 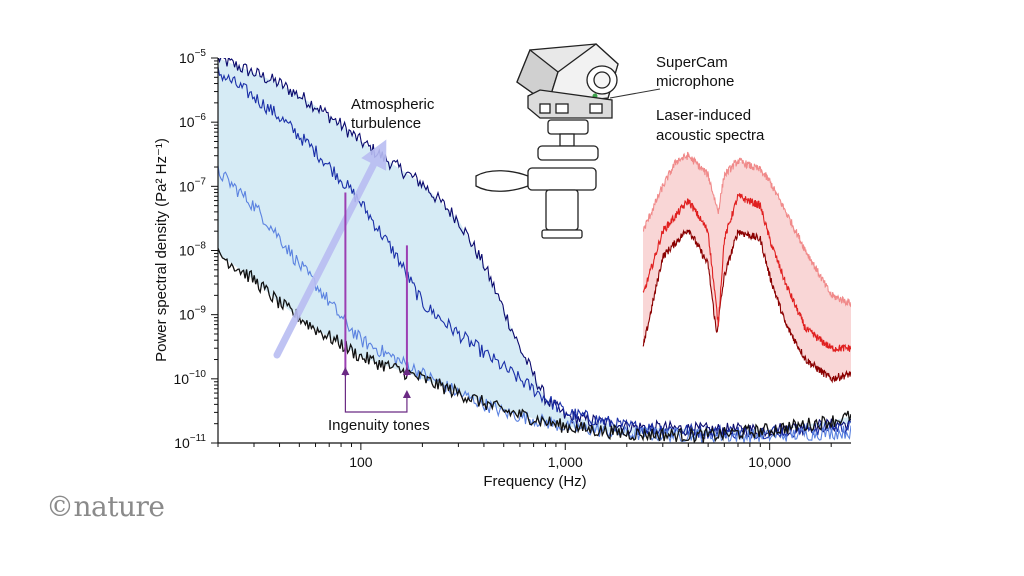 What do you see at coordinates (192, 121) in the screenshot?
I see `y-tick-label: 10⁻⁶` at bounding box center [192, 121].